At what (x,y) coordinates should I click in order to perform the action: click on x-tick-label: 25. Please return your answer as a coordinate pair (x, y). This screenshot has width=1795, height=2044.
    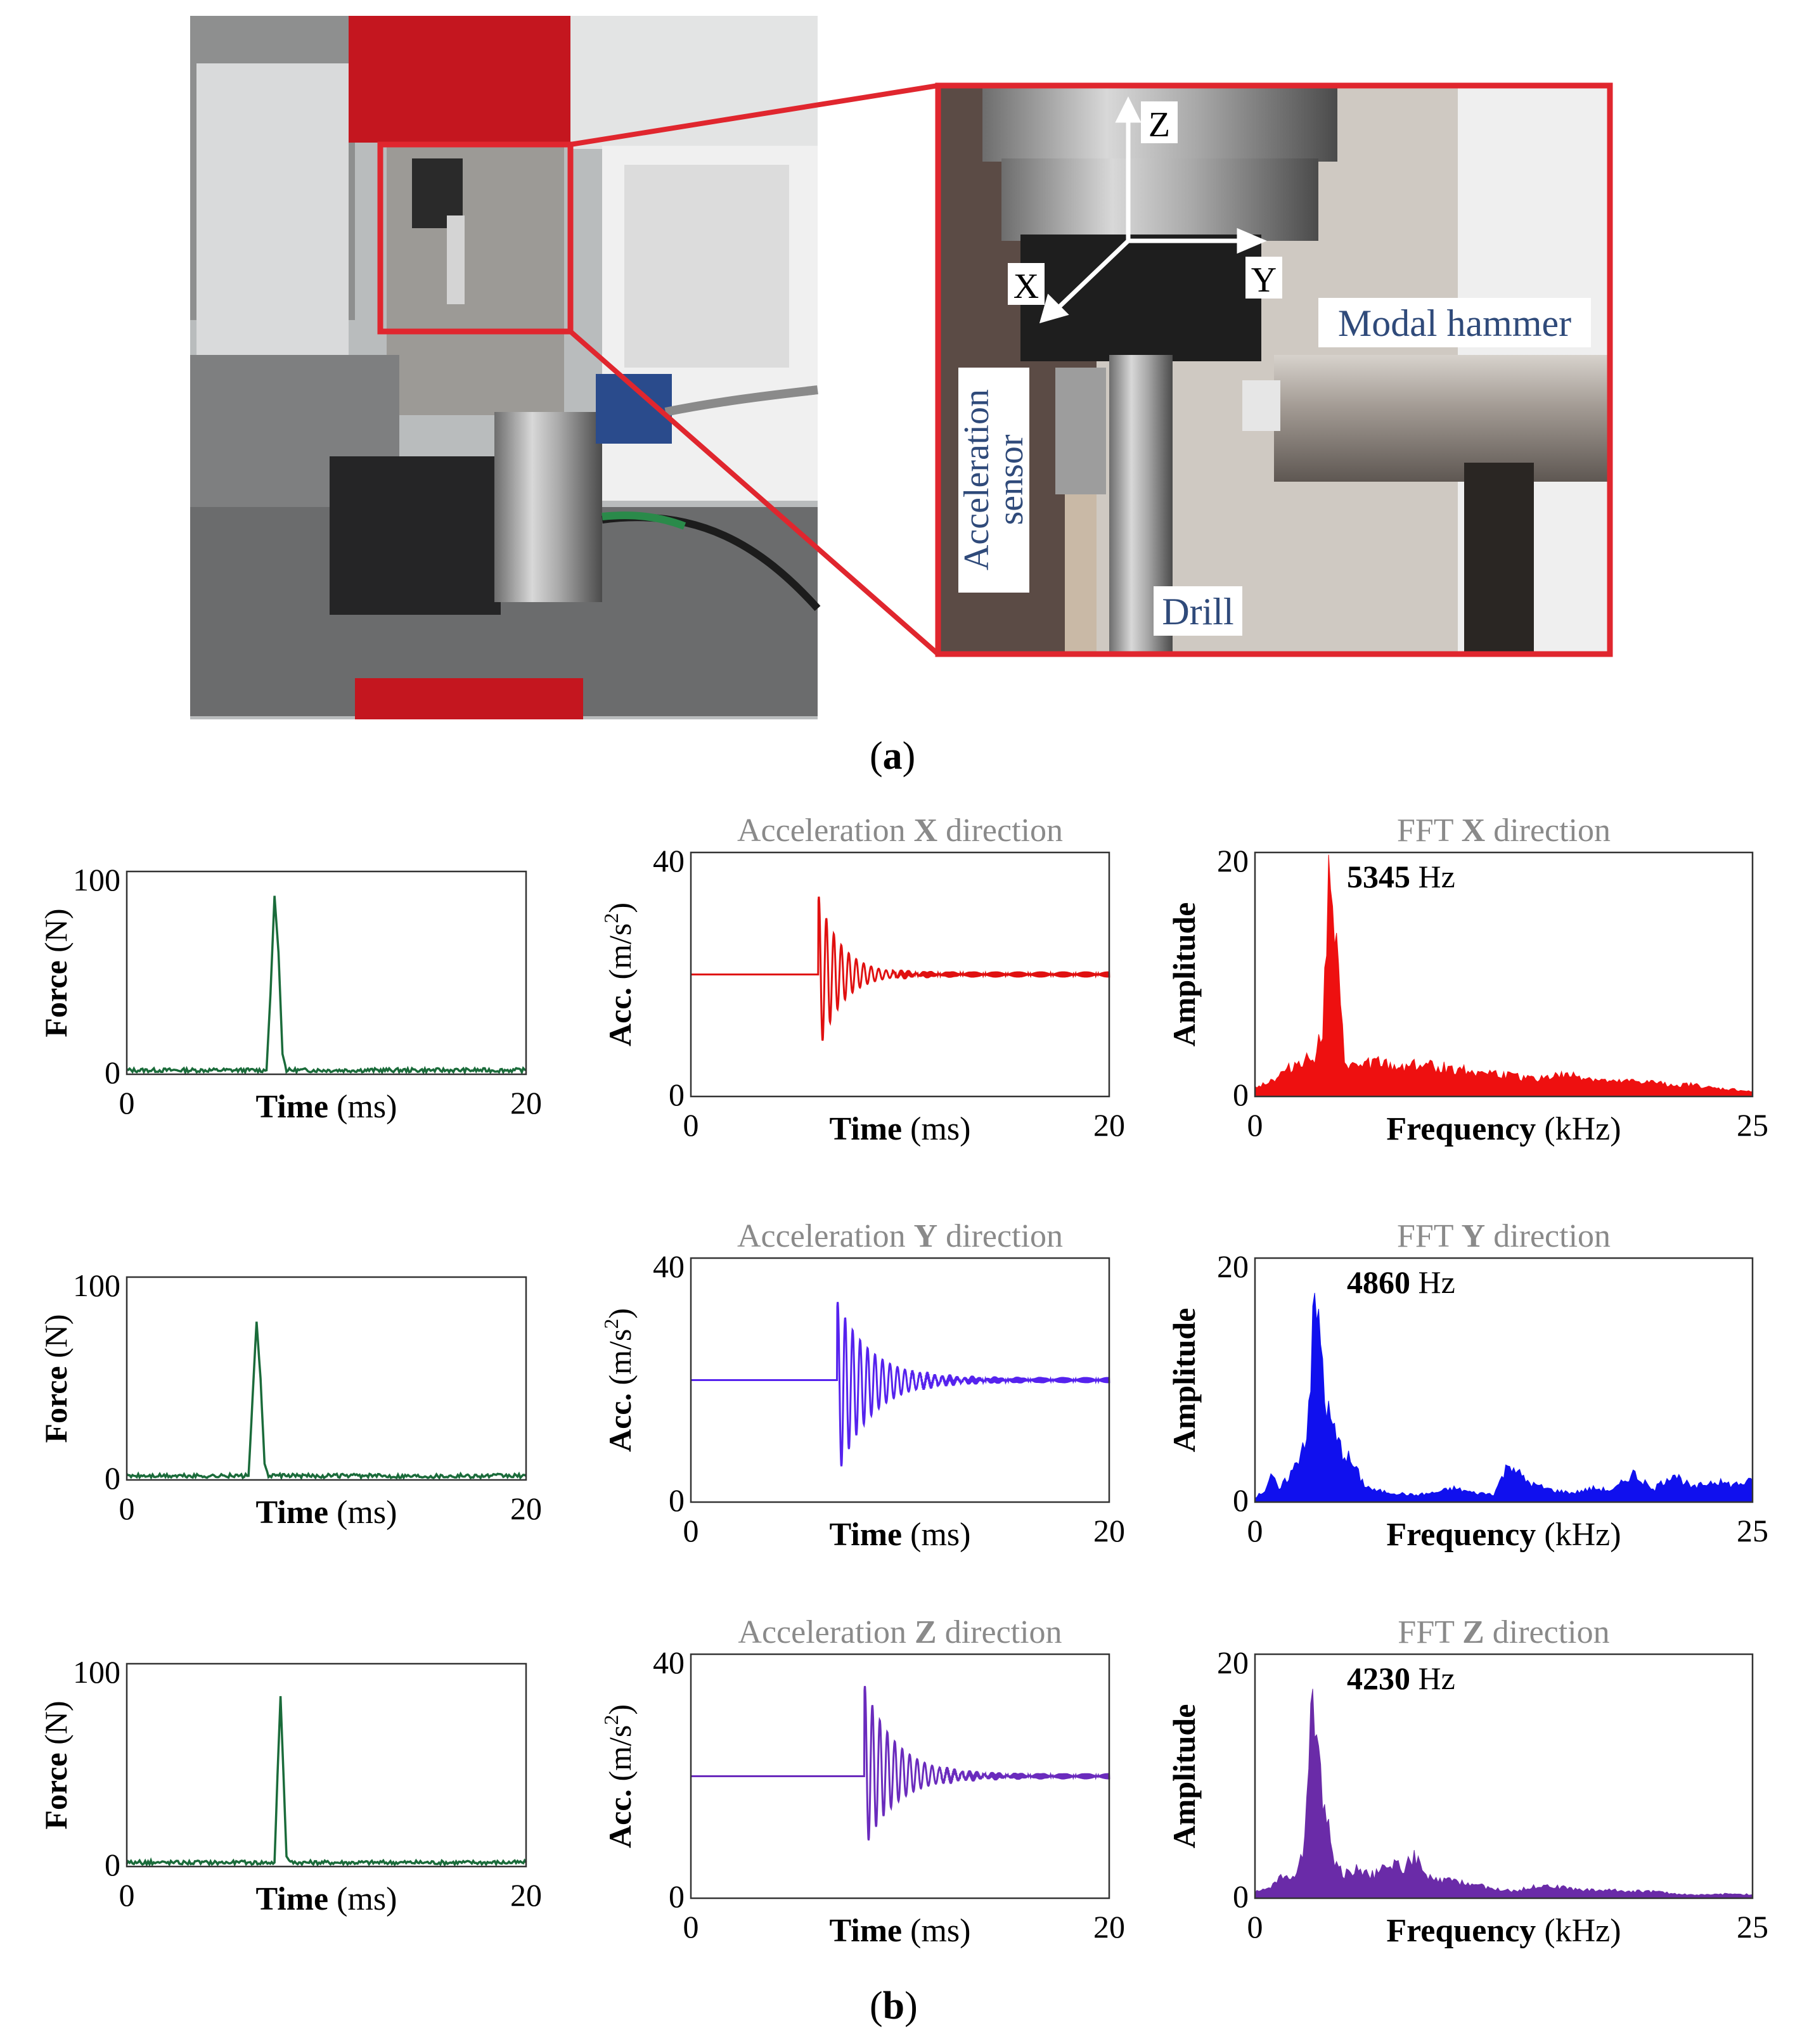
    Looking at the image, I should click on (1752, 1125).